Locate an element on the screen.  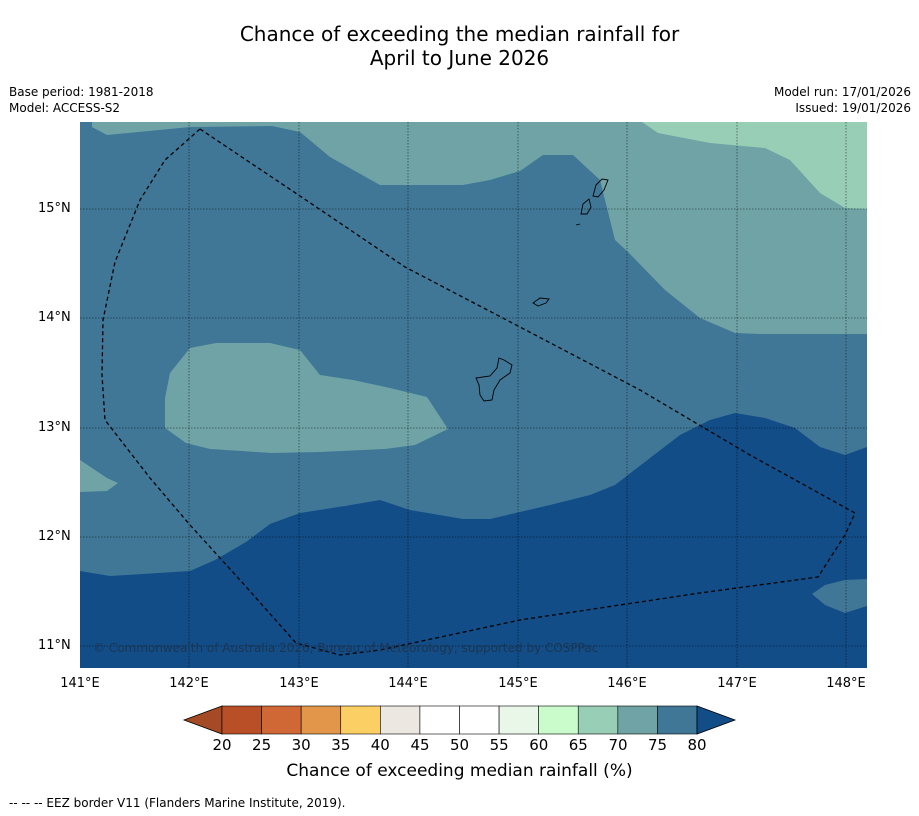
cbar-tick-75: 75 is located at coordinates (657, 745).